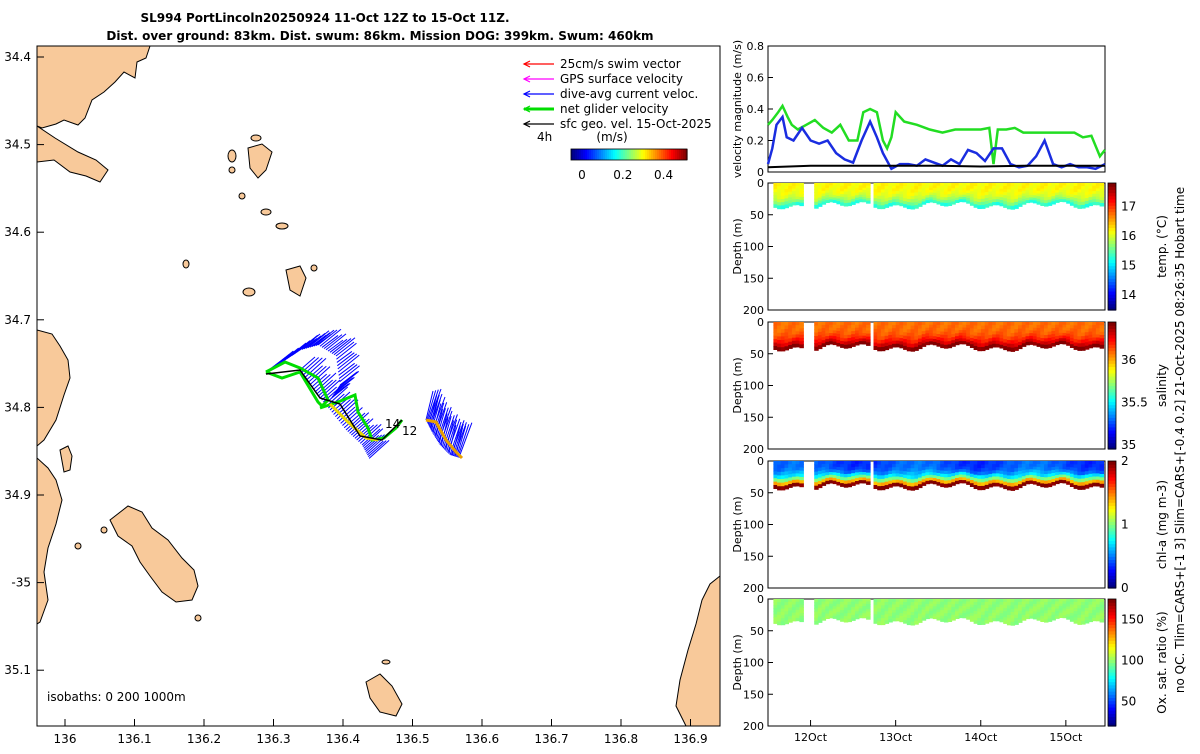  Describe the element at coordinates (297, 384) in the screenshot. I see `net-glider-track` at that location.